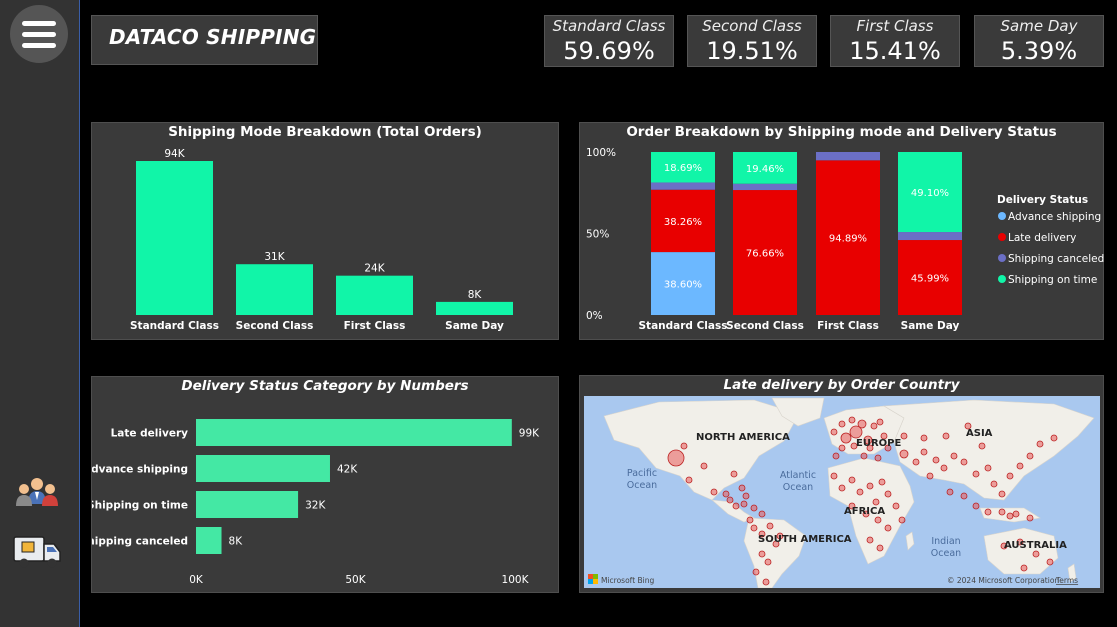 The image size is (1117, 627). Describe the element at coordinates (40, 313) in the screenshot. I see `sidebar` at that location.